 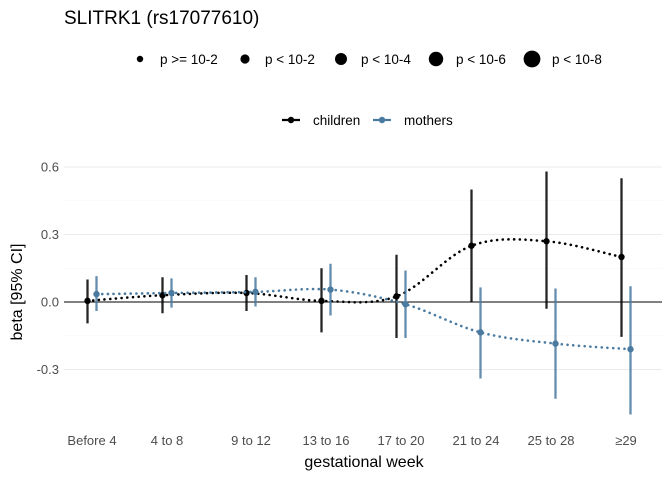 What do you see at coordinates (50, 167) in the screenshot?
I see `y-tick-label: 0.6` at bounding box center [50, 167].